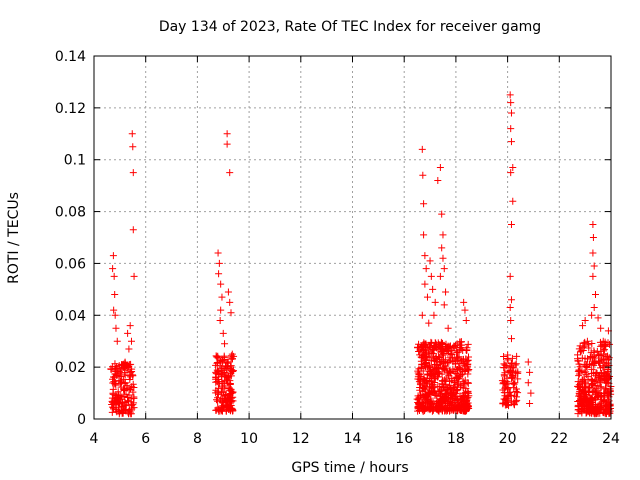 This screenshot has width=640, height=480. Describe the element at coordinates (145, 439) in the screenshot. I see `x-tick-label: 6` at that location.